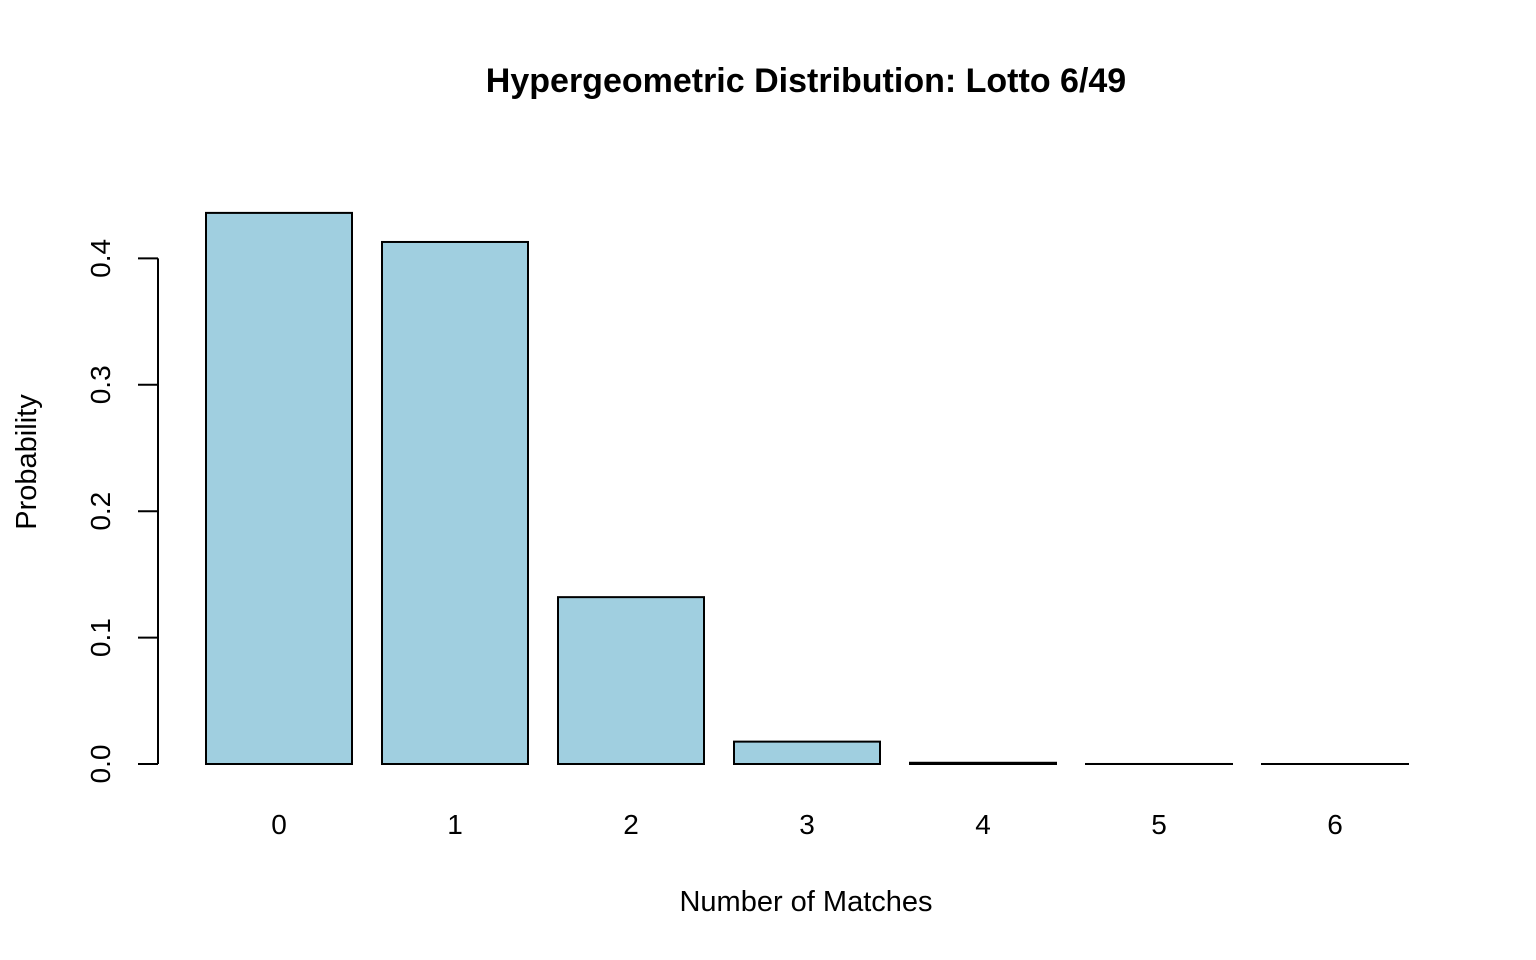  I want to click on y-tick-label: 0.0, so click(100, 764).